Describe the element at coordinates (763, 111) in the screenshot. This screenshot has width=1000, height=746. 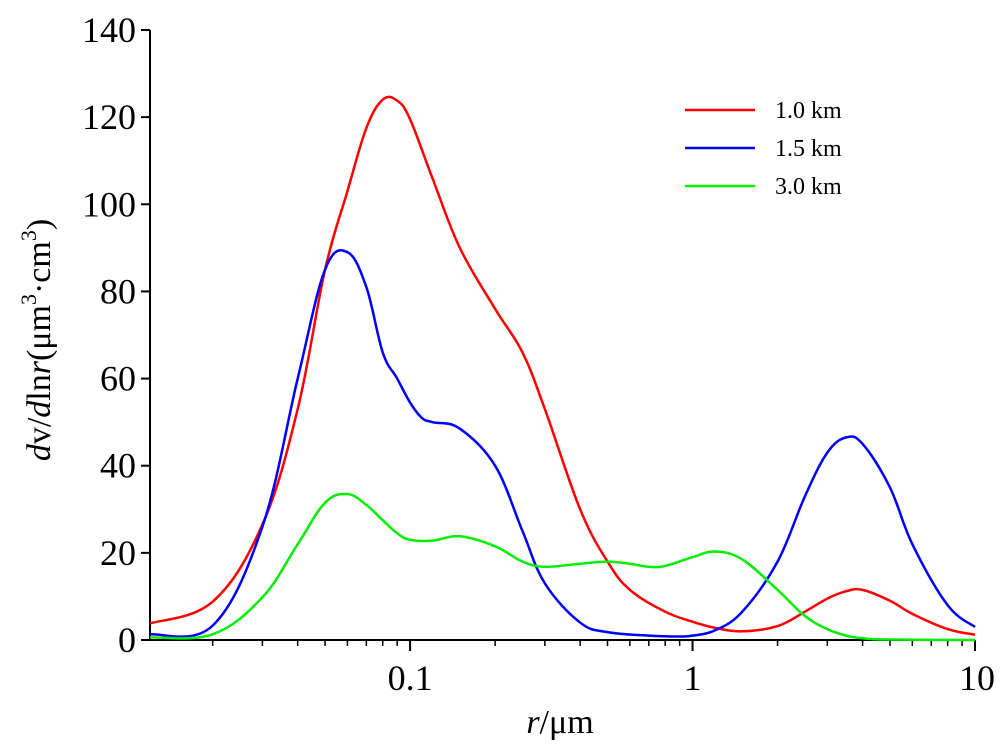
I see `legend-item-1-0-km: 1.0 km` at that location.